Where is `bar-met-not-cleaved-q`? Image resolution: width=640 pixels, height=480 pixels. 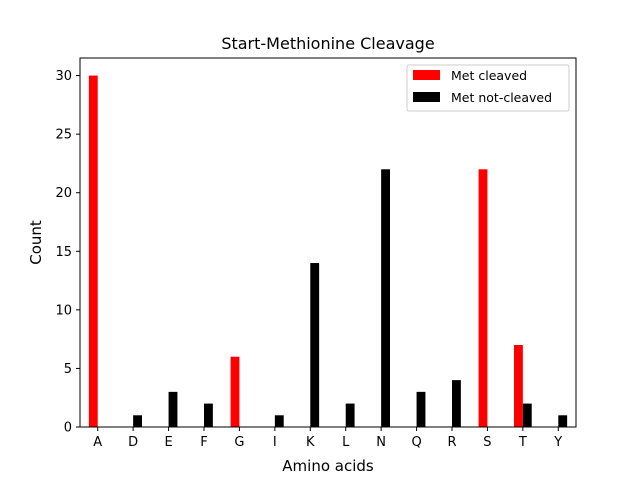 bar-met-not-cleaved-q is located at coordinates (421, 409).